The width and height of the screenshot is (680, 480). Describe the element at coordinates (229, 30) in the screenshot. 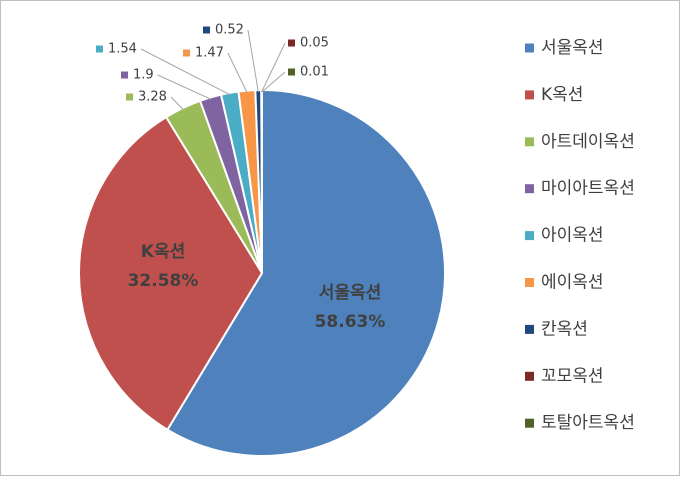

I see `data-label: 0.52` at that location.